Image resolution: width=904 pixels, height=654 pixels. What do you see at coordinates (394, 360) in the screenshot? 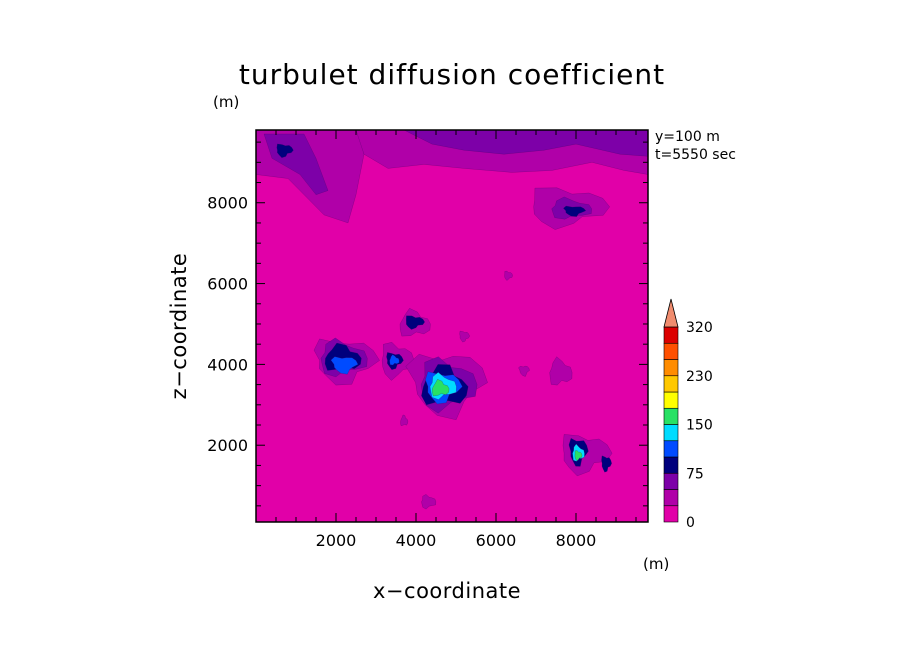
I see `contour-mid-left-core` at bounding box center [394, 360].